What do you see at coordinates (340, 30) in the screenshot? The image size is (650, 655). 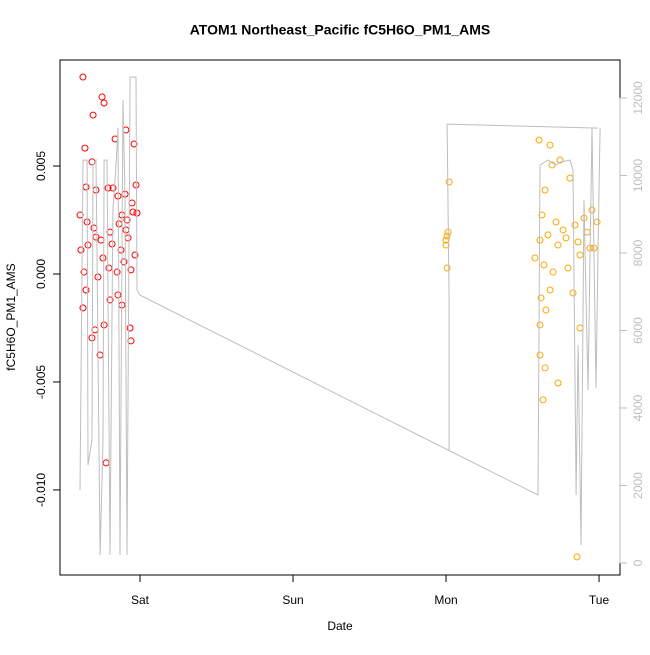 I see `chart-title: ATOM1 Northeast_Pacific fC5H6O_PM1_AMS` at bounding box center [340, 30].